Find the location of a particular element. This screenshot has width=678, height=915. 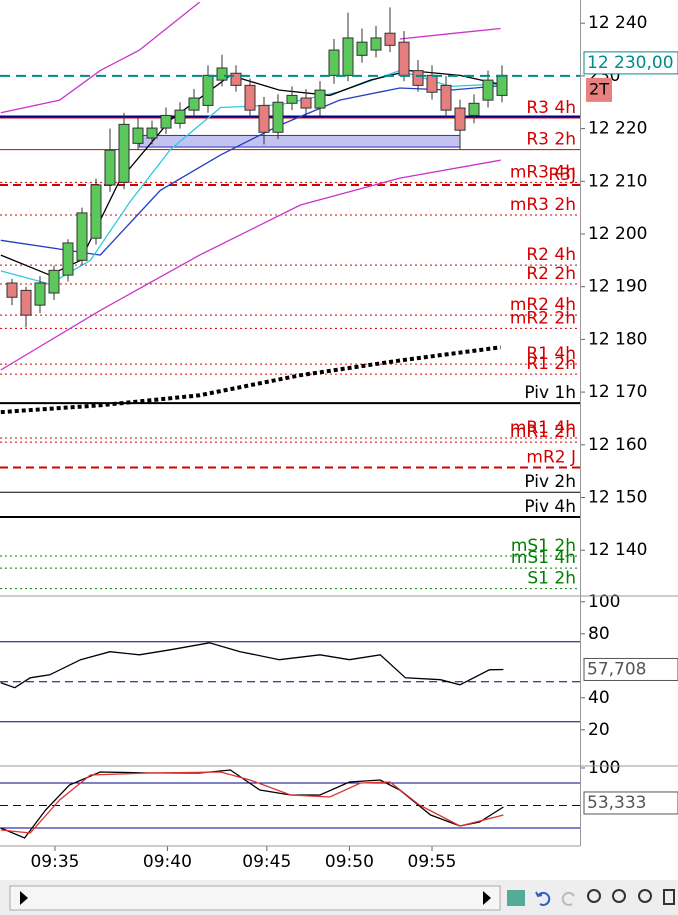

level-label: mS1 2h is located at coordinates (543, 546).